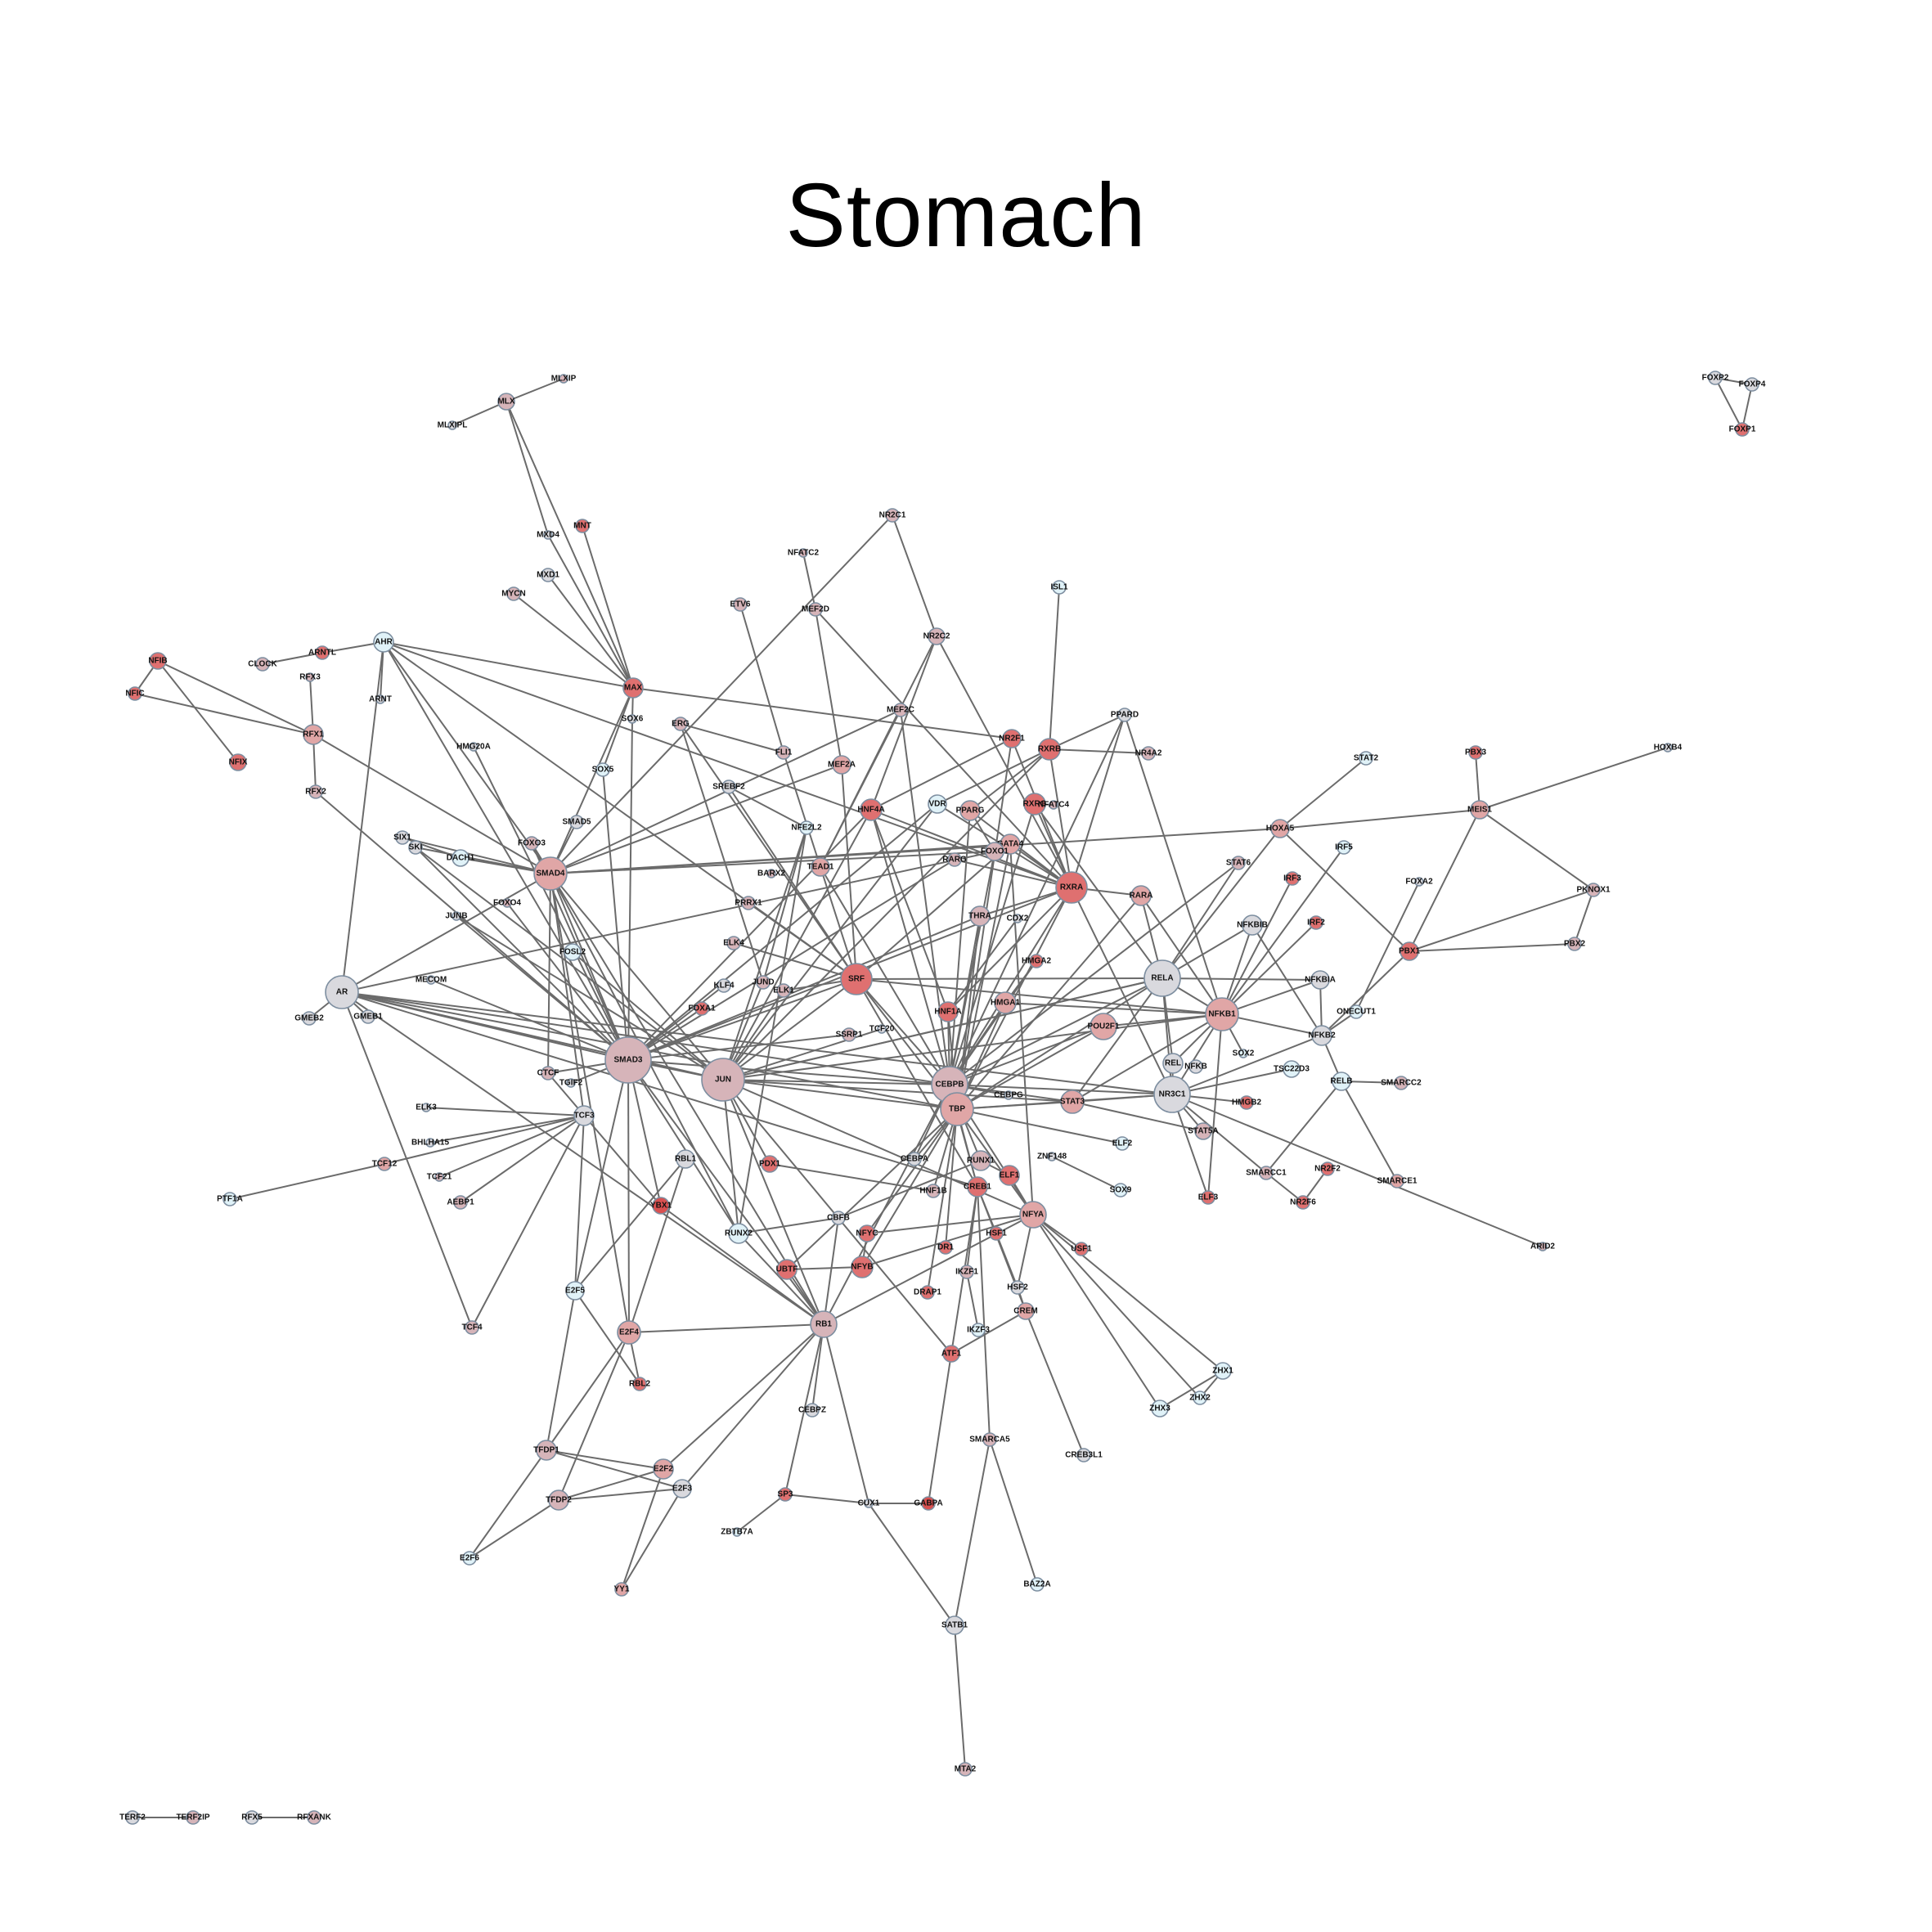 The image size is (1932, 1932). Describe the element at coordinates (978, 1186) in the screenshot. I see `node-creb1: CREB1` at that location.